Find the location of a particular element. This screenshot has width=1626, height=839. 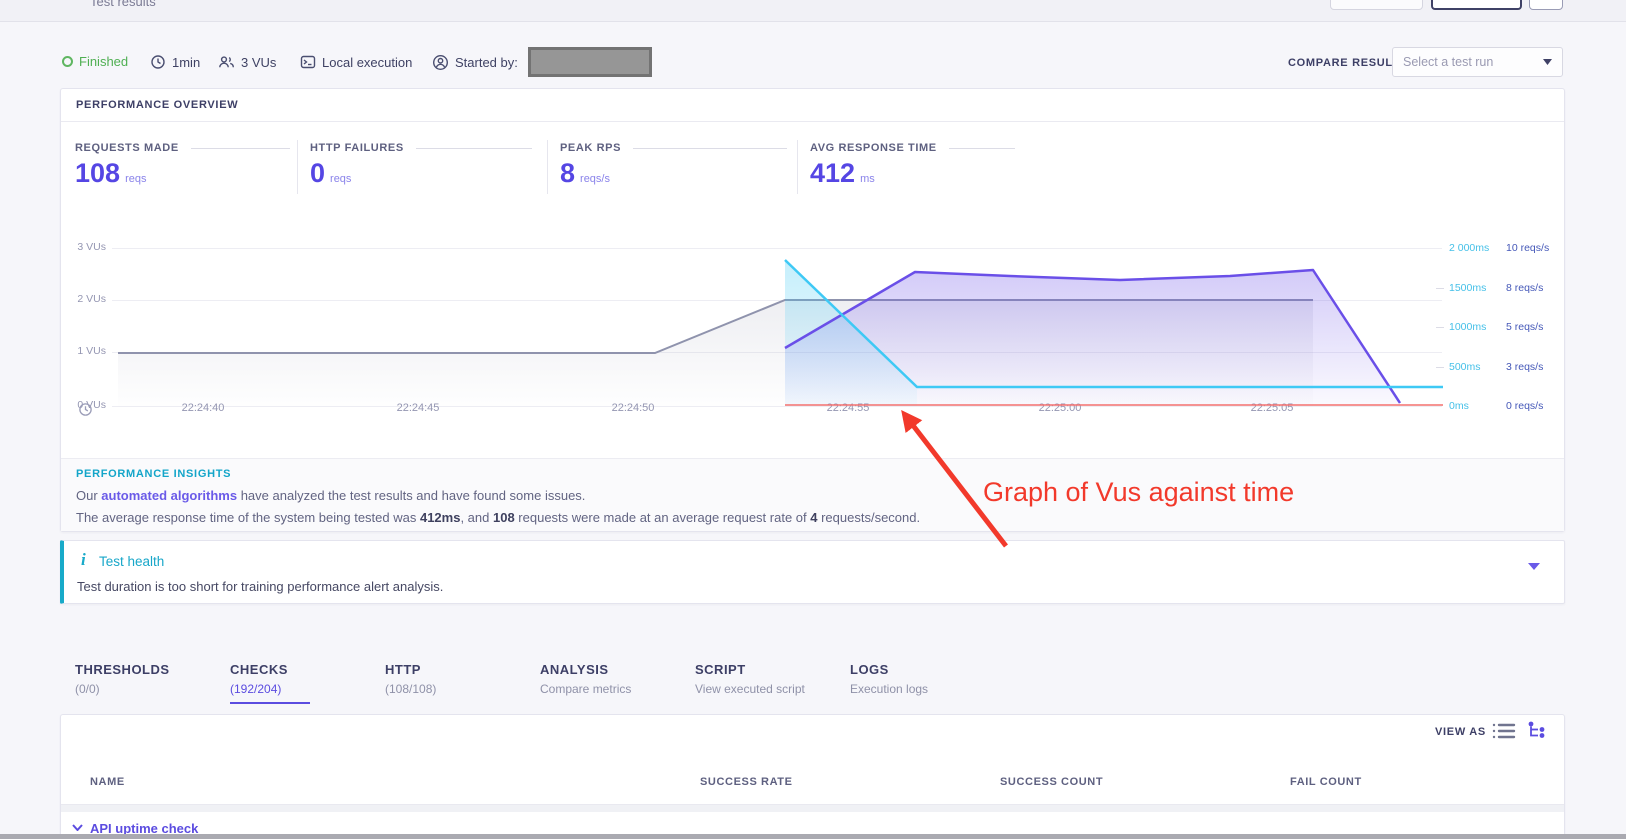

metric-http-failures: HTTP FAILURES is located at coordinates (421, 148).